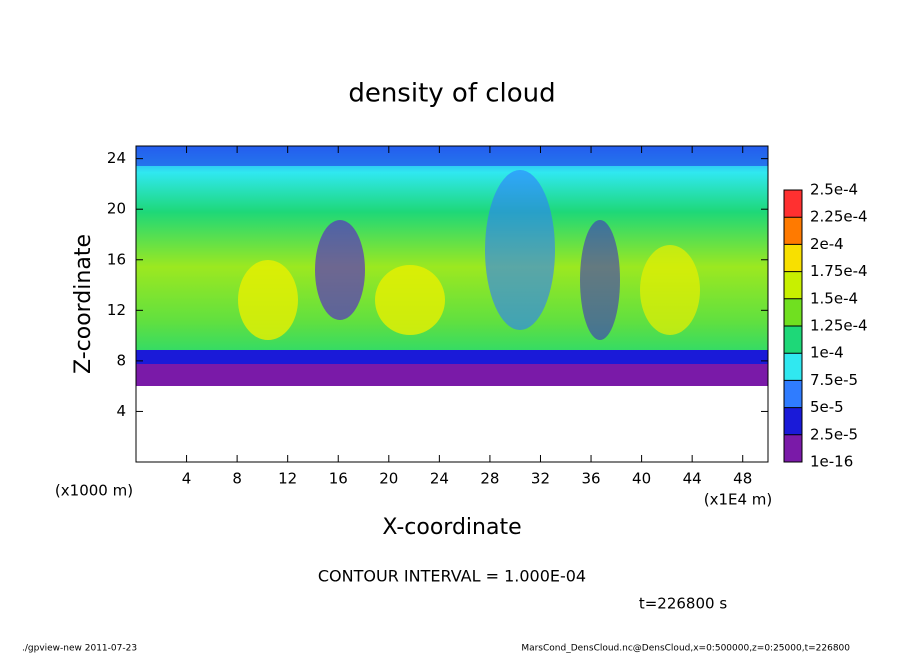 This screenshot has height=654, width=904. I want to click on y-tick-label: 12, so click(116, 310).